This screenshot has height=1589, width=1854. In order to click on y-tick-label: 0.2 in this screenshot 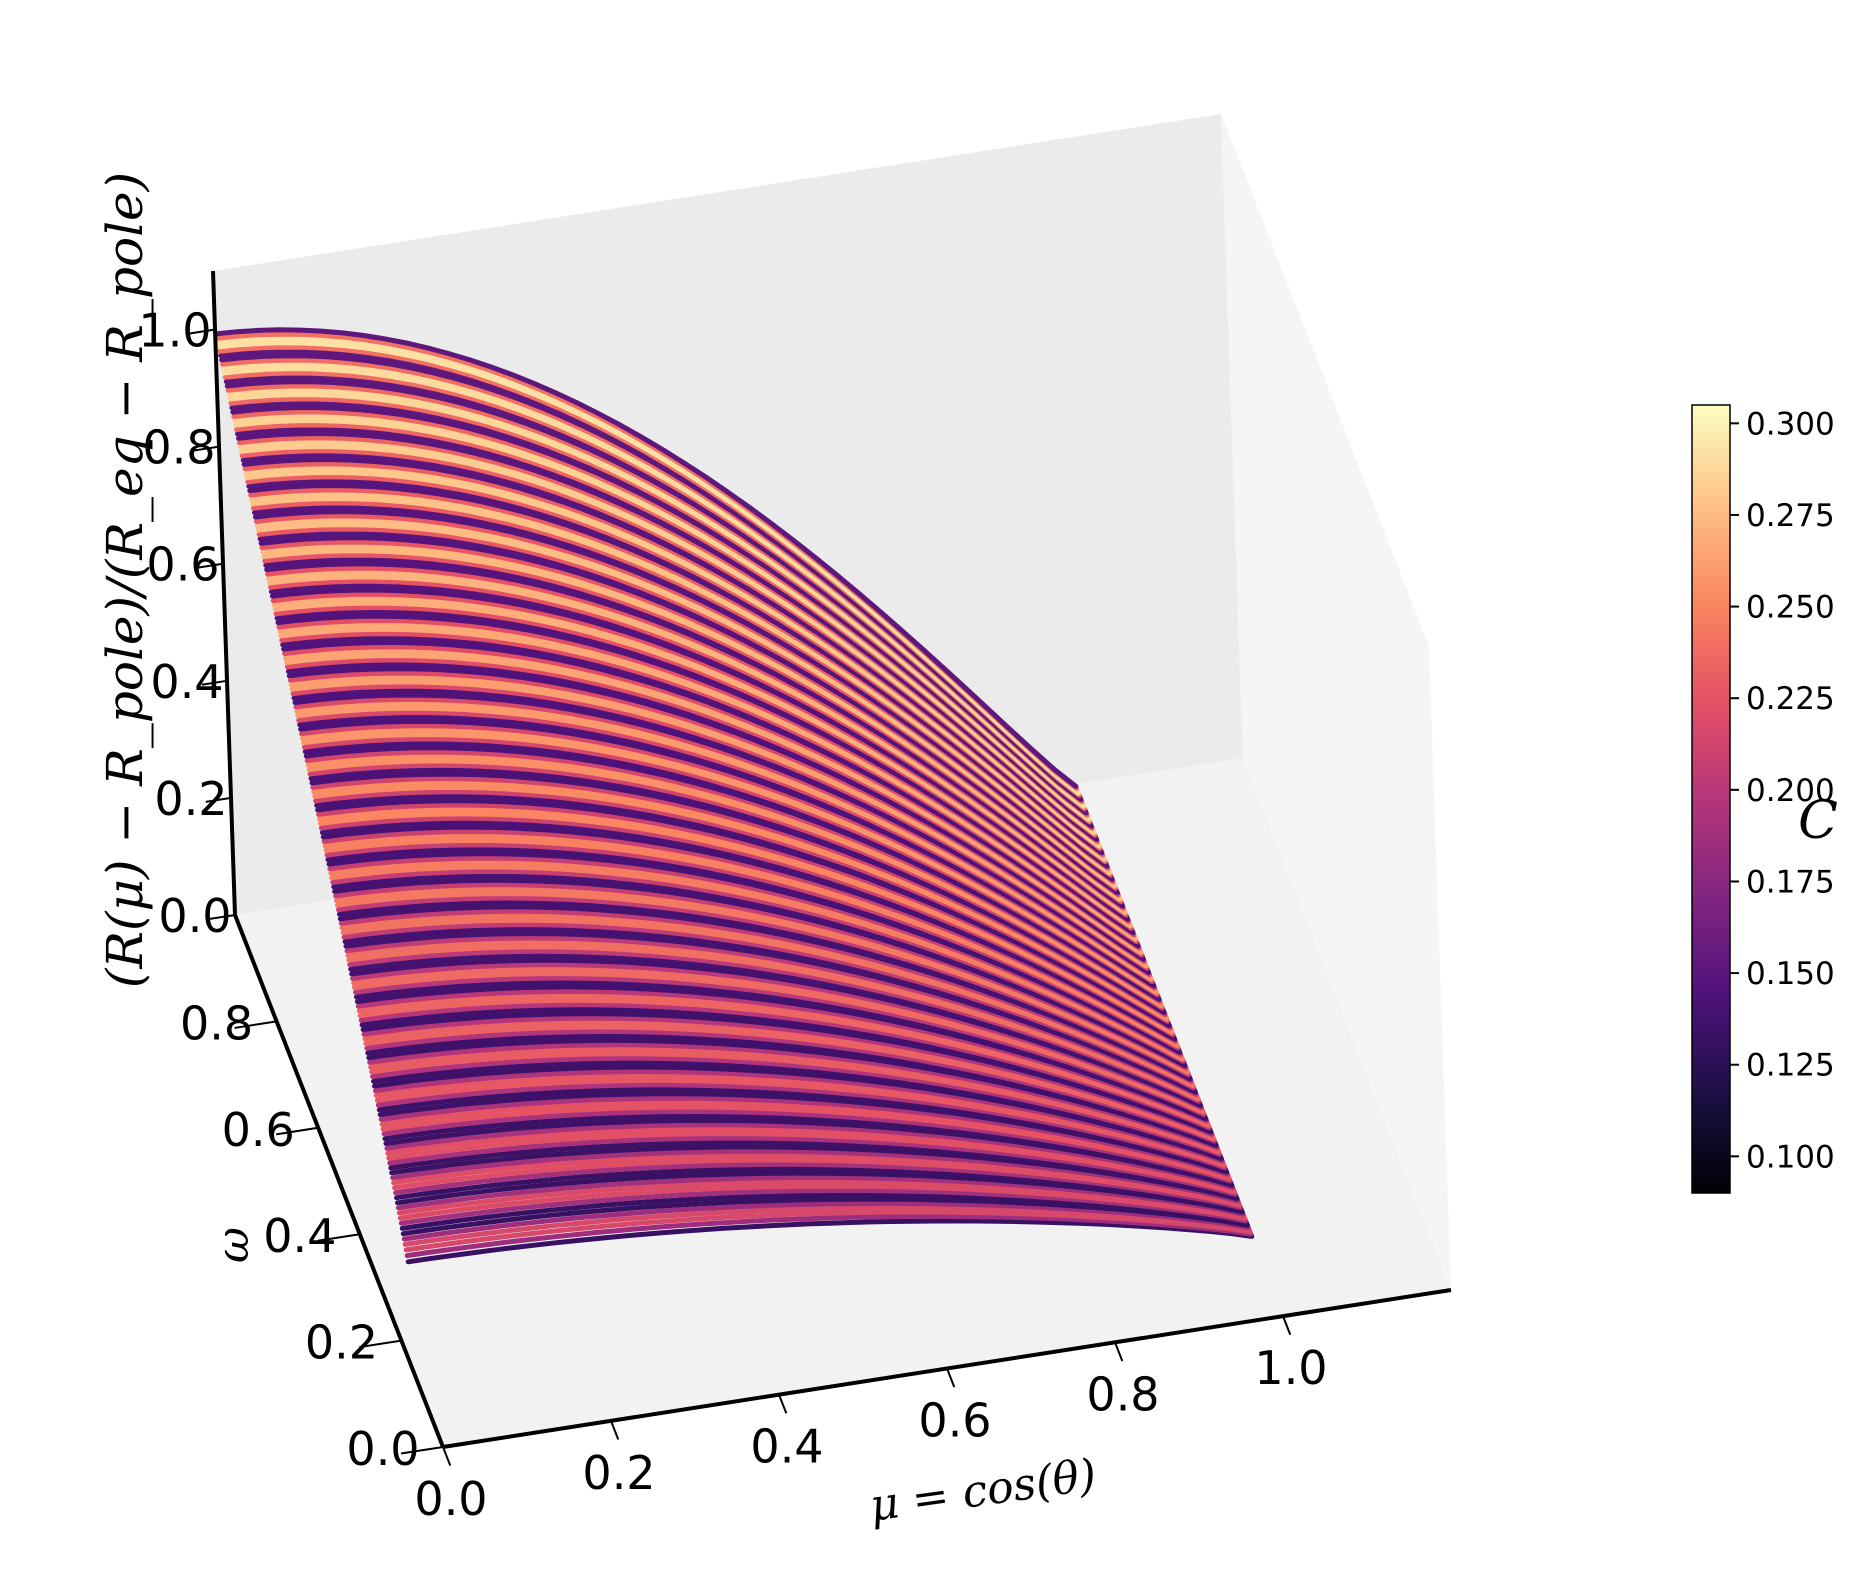, I will do `click(341, 1343)`.